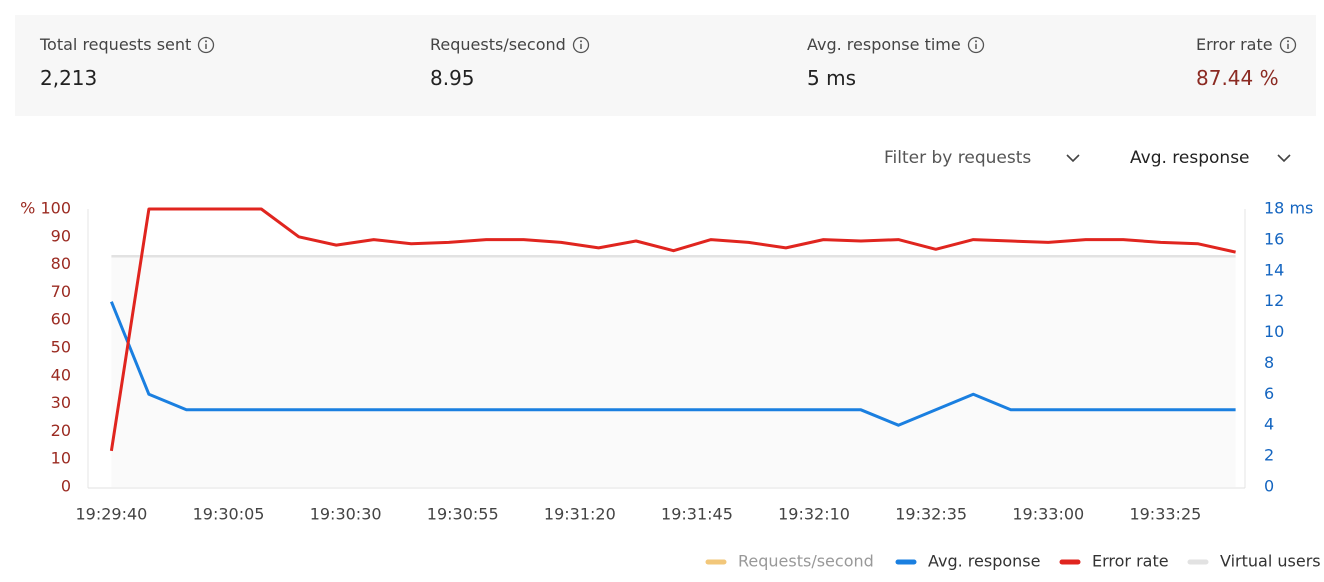  Describe the element at coordinates (806, 561) in the screenshot. I see `legend-label: Requests/second` at that location.